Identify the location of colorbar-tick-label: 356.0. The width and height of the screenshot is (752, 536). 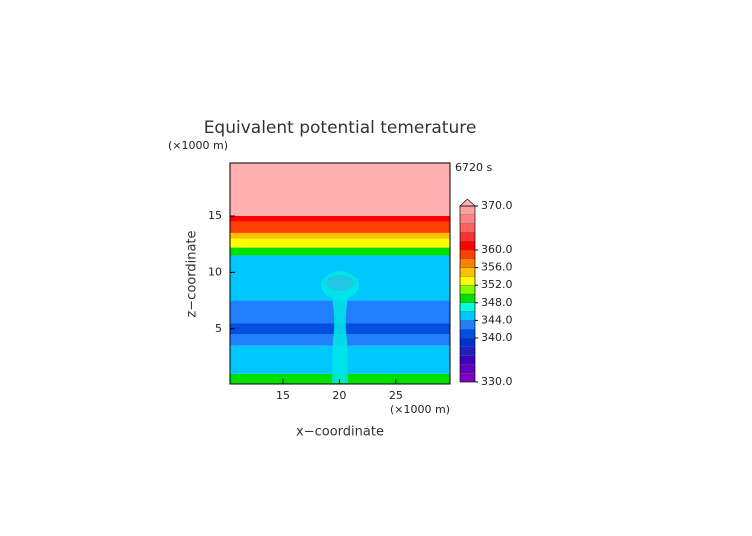
(497, 267).